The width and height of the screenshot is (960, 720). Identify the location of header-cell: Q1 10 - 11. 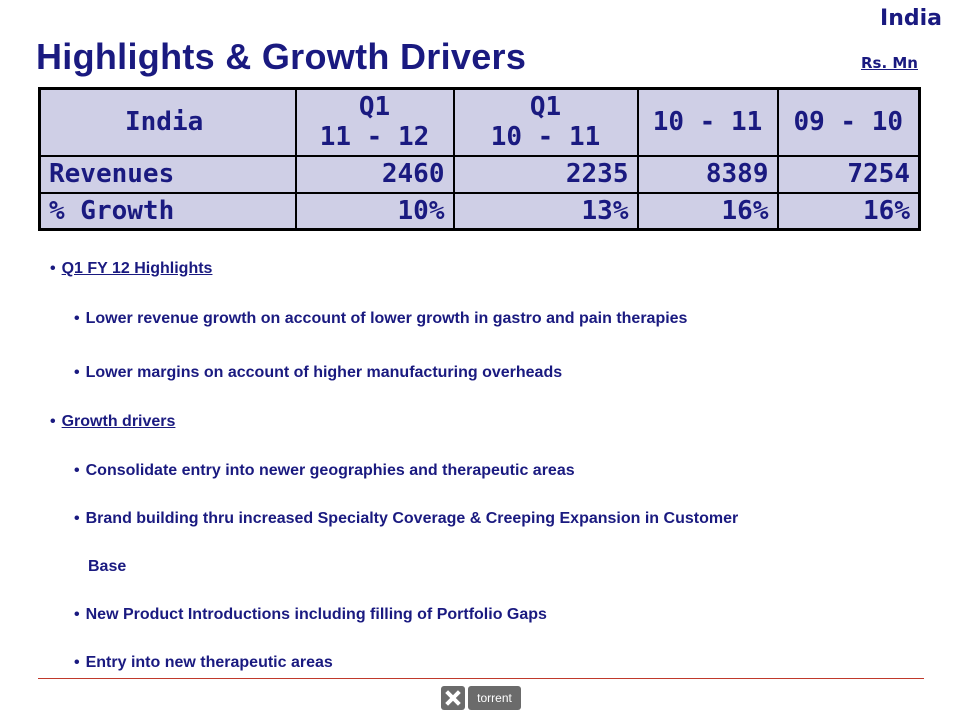
(545, 122).